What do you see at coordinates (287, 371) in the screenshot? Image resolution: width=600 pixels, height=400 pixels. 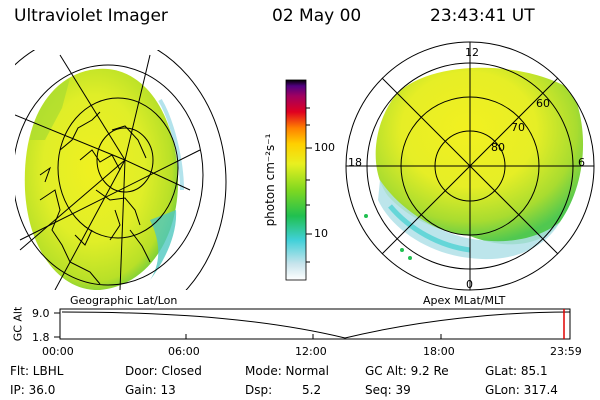 I see `info-mode: Mode: Normal` at bounding box center [287, 371].